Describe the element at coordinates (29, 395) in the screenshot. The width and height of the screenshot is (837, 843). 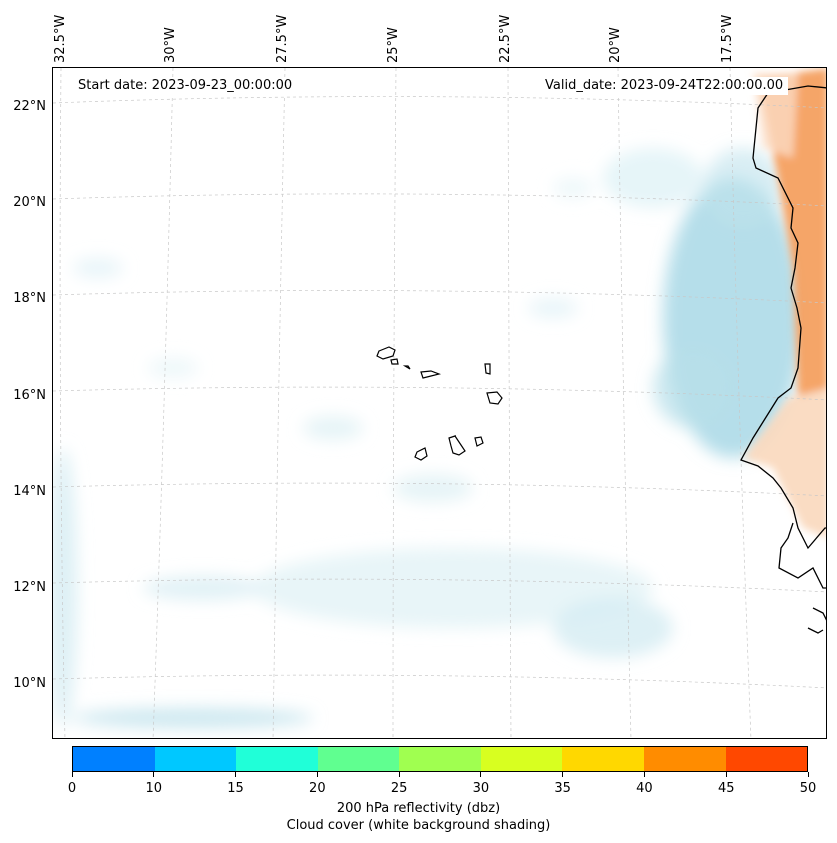
I see `lat-label-16n: 16°N` at that location.